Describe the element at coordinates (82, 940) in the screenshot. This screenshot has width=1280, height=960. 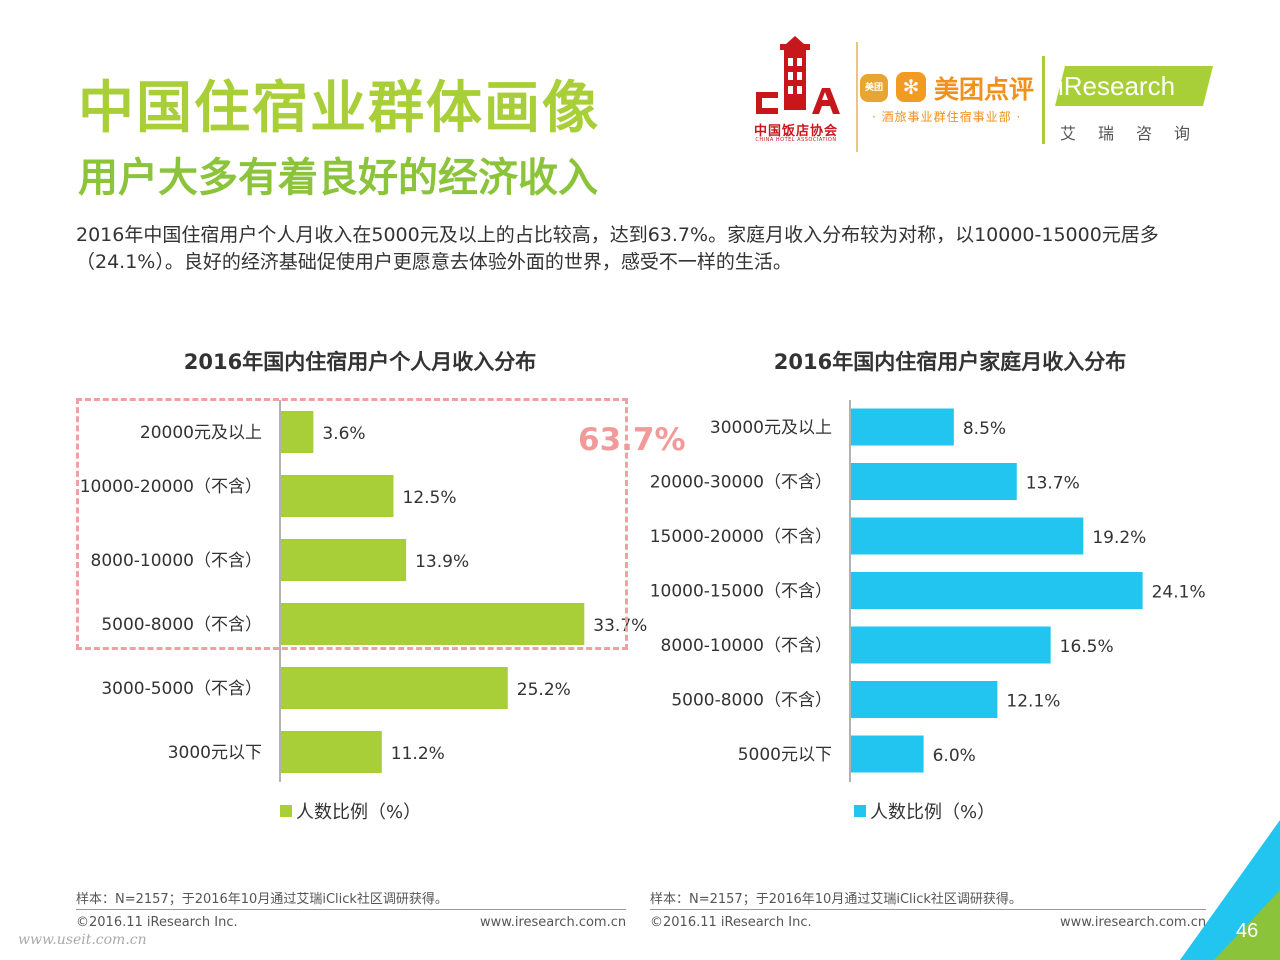
I see `watermark-text: www.useit.com.cn` at that location.